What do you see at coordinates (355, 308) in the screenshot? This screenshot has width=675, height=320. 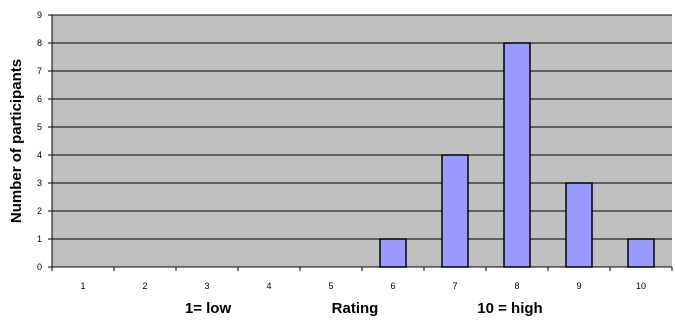 I see `x-axis-label-rating: Rating` at bounding box center [355, 308].